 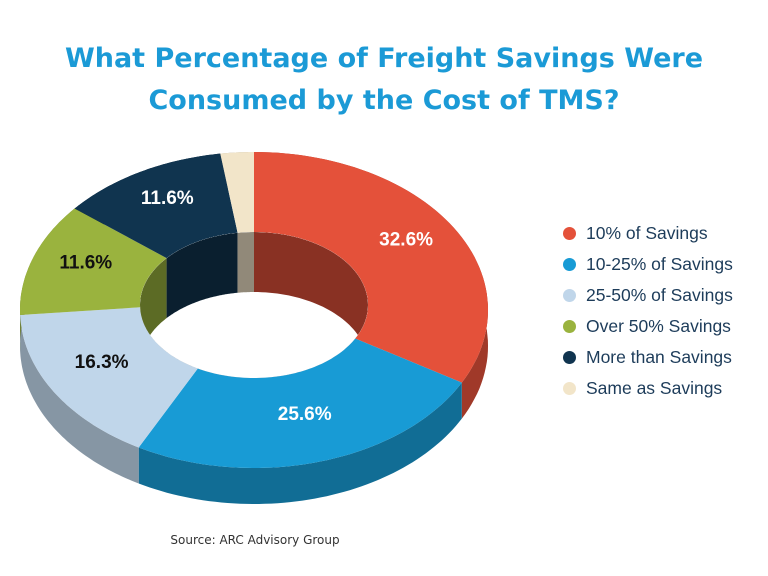 I want to click on legend-item: 10-25% of Savings, so click(x=648, y=264).